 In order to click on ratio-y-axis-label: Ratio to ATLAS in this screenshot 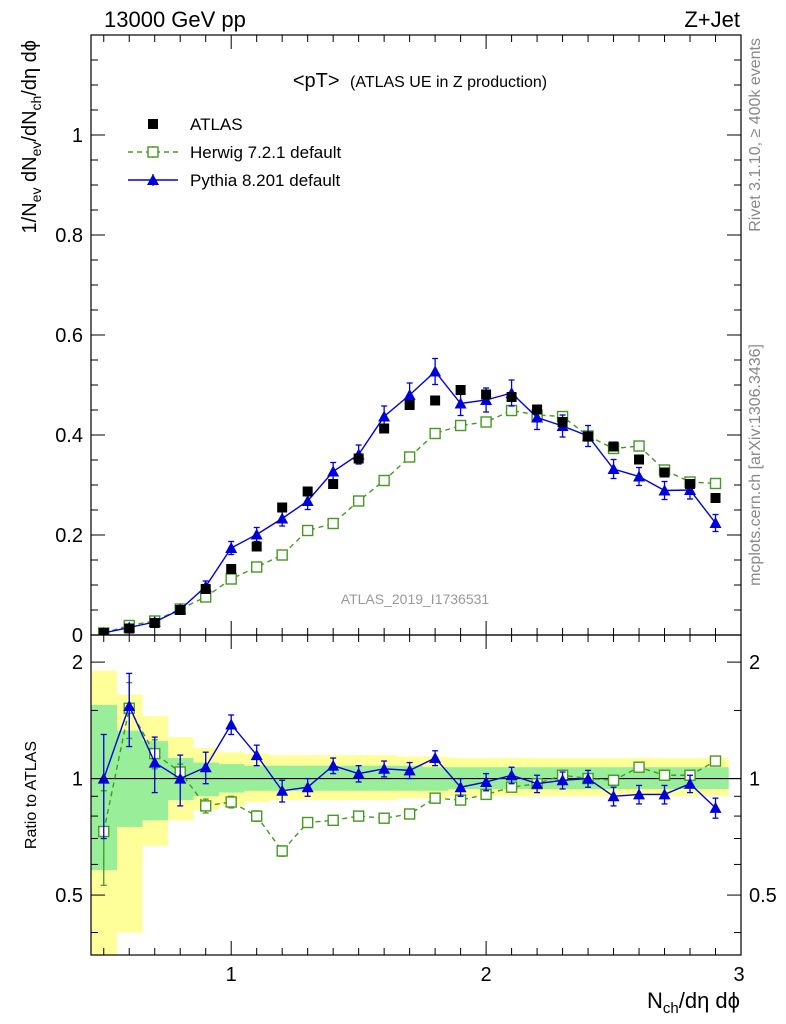, I will do `click(31, 795)`.